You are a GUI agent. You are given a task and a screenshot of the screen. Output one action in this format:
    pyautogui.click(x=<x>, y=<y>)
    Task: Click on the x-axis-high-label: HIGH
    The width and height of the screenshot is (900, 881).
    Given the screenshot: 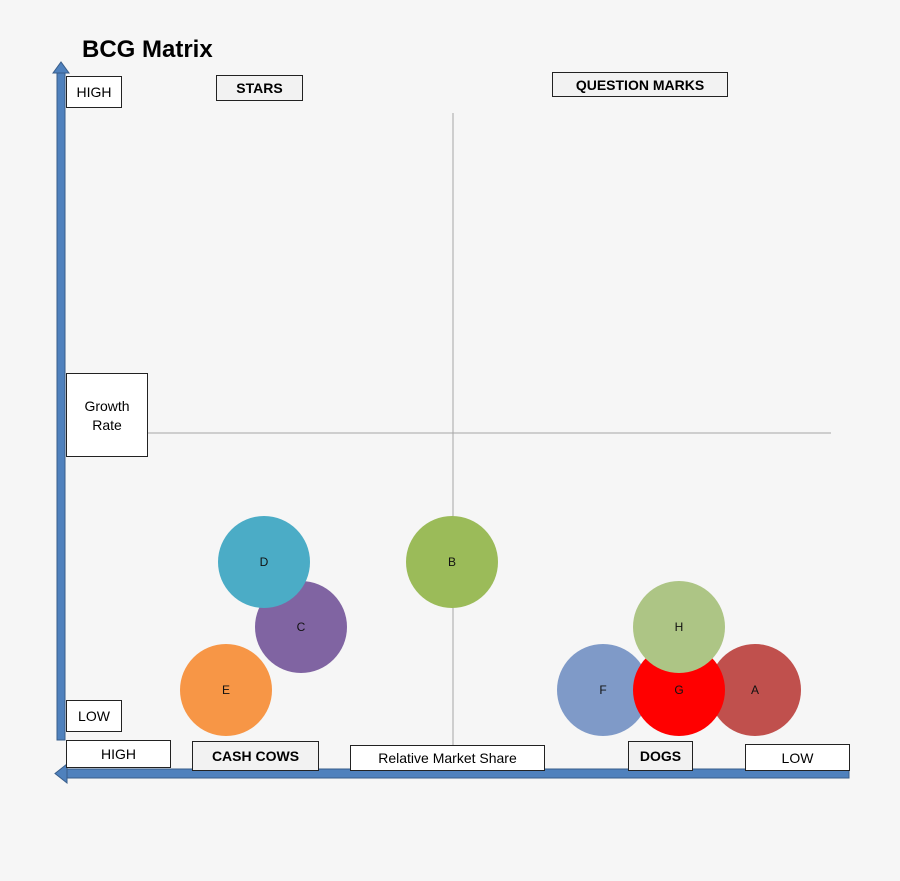 What is the action you would take?
    pyautogui.click(x=118, y=754)
    